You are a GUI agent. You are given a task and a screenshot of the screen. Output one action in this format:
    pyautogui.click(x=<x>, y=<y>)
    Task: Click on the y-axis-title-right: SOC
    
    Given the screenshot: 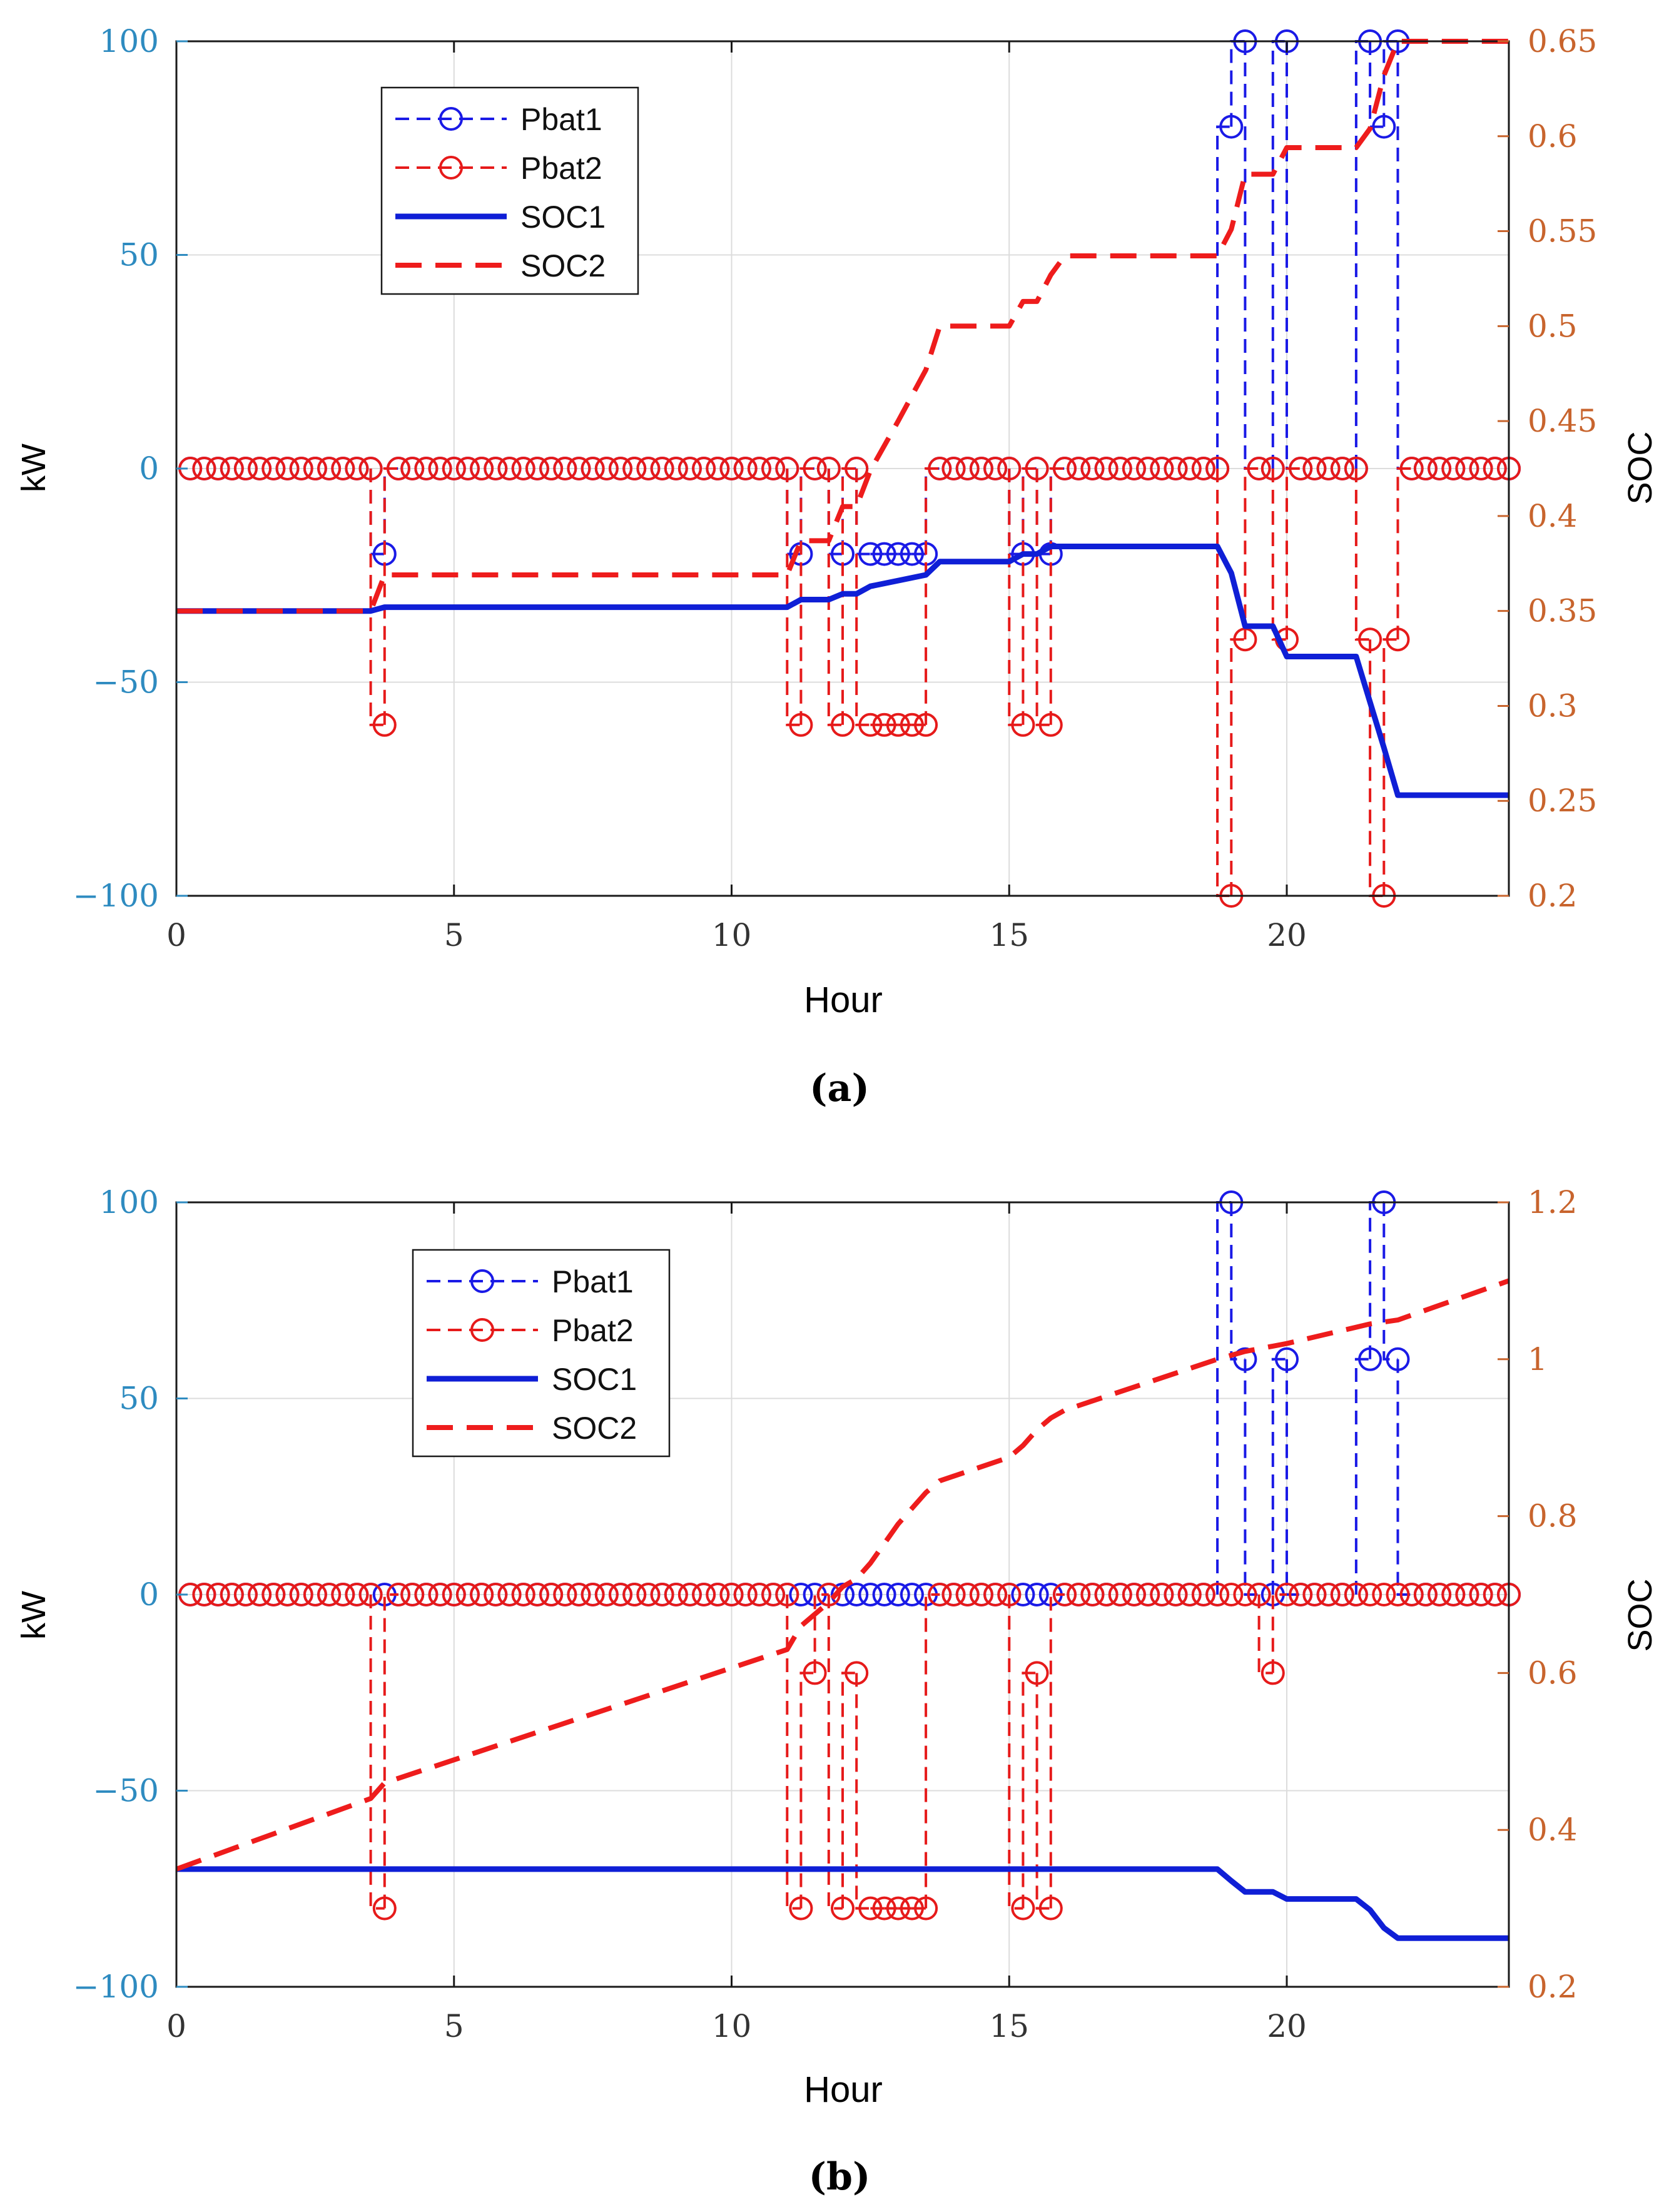 What is the action you would take?
    pyautogui.click(x=1640, y=1614)
    